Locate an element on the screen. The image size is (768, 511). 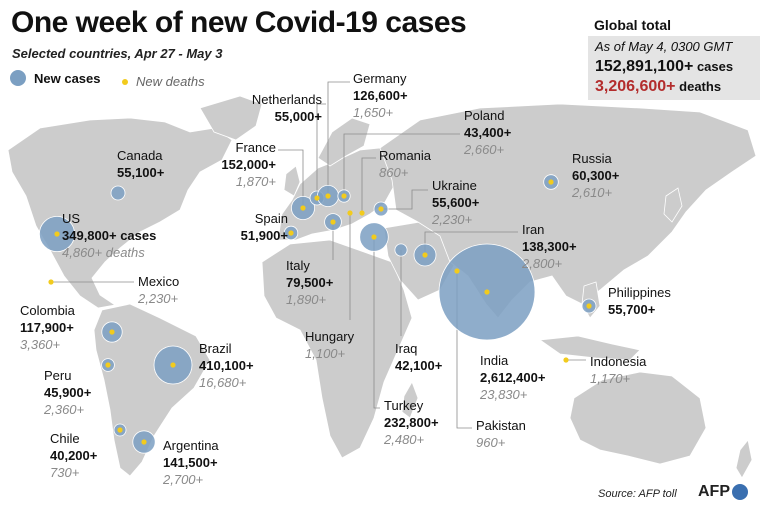
country-label-argentina: Argentina 141,500+ 2,700+ is located at coordinates (191, 462).